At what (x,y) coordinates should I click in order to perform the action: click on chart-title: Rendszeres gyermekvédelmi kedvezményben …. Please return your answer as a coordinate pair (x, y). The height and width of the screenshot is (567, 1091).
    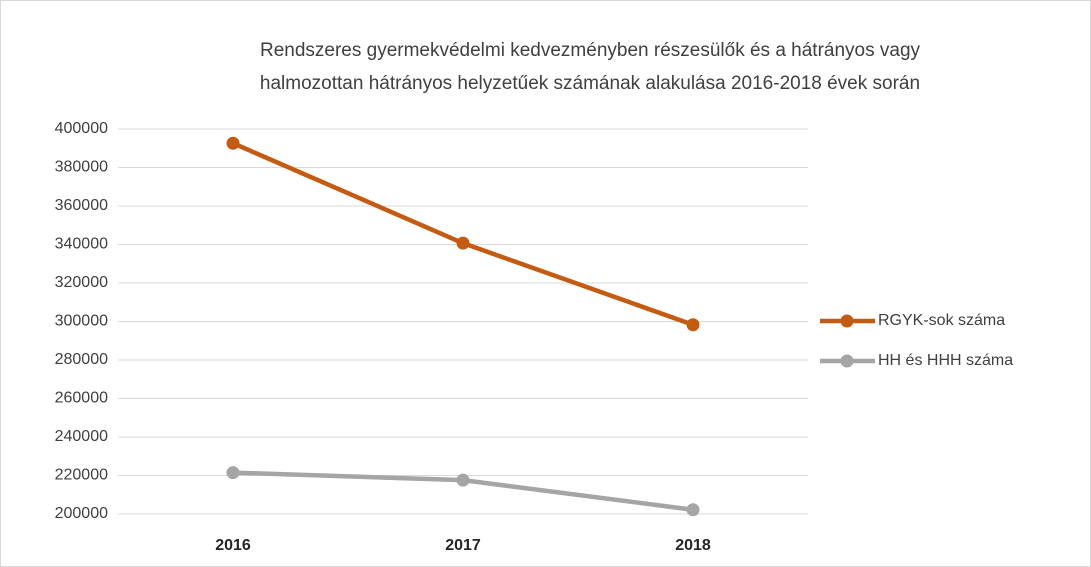
    Looking at the image, I should click on (590, 50).